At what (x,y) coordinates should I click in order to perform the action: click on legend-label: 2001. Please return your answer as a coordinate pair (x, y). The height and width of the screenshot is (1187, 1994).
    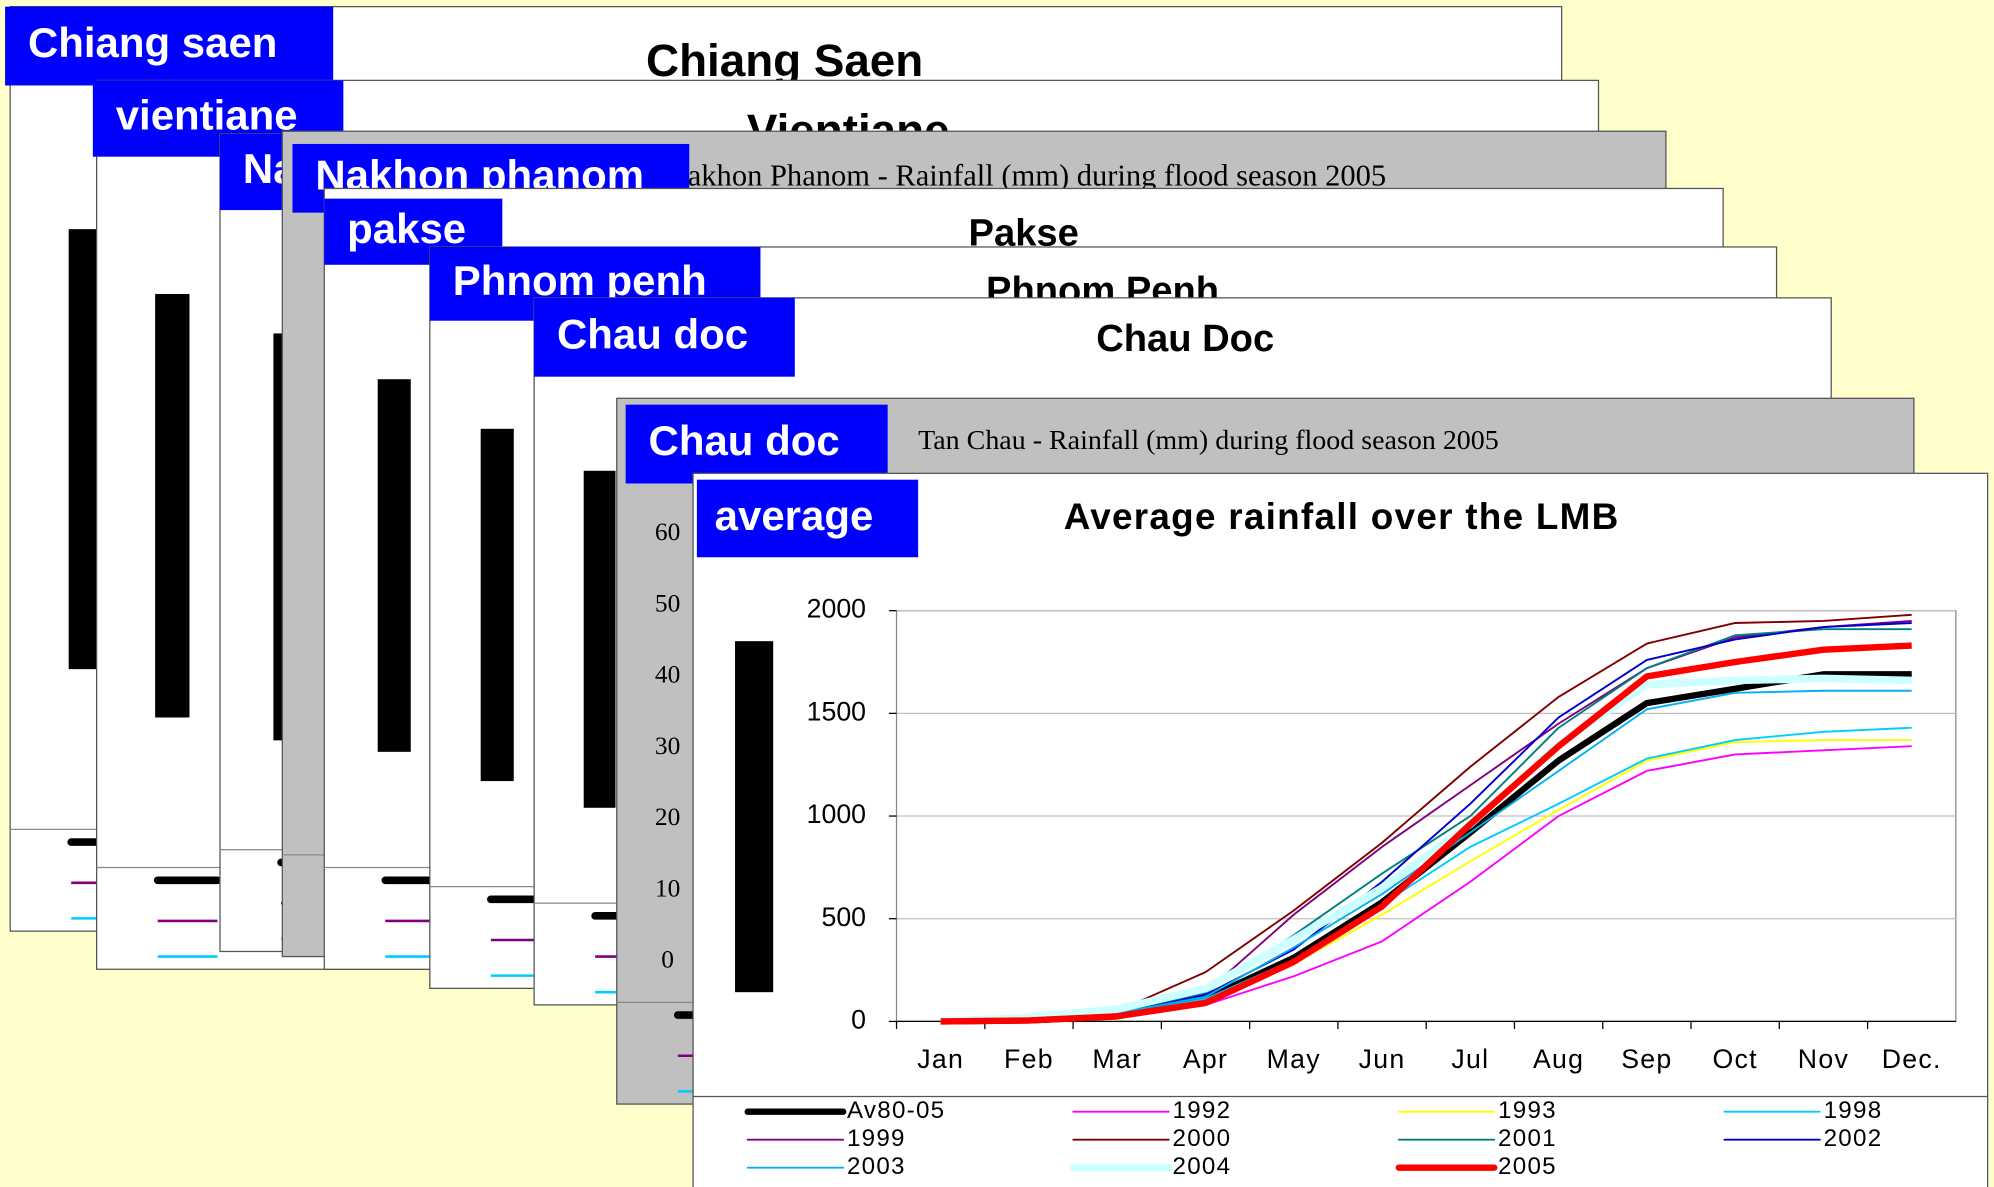
    Looking at the image, I should click on (1527, 1138).